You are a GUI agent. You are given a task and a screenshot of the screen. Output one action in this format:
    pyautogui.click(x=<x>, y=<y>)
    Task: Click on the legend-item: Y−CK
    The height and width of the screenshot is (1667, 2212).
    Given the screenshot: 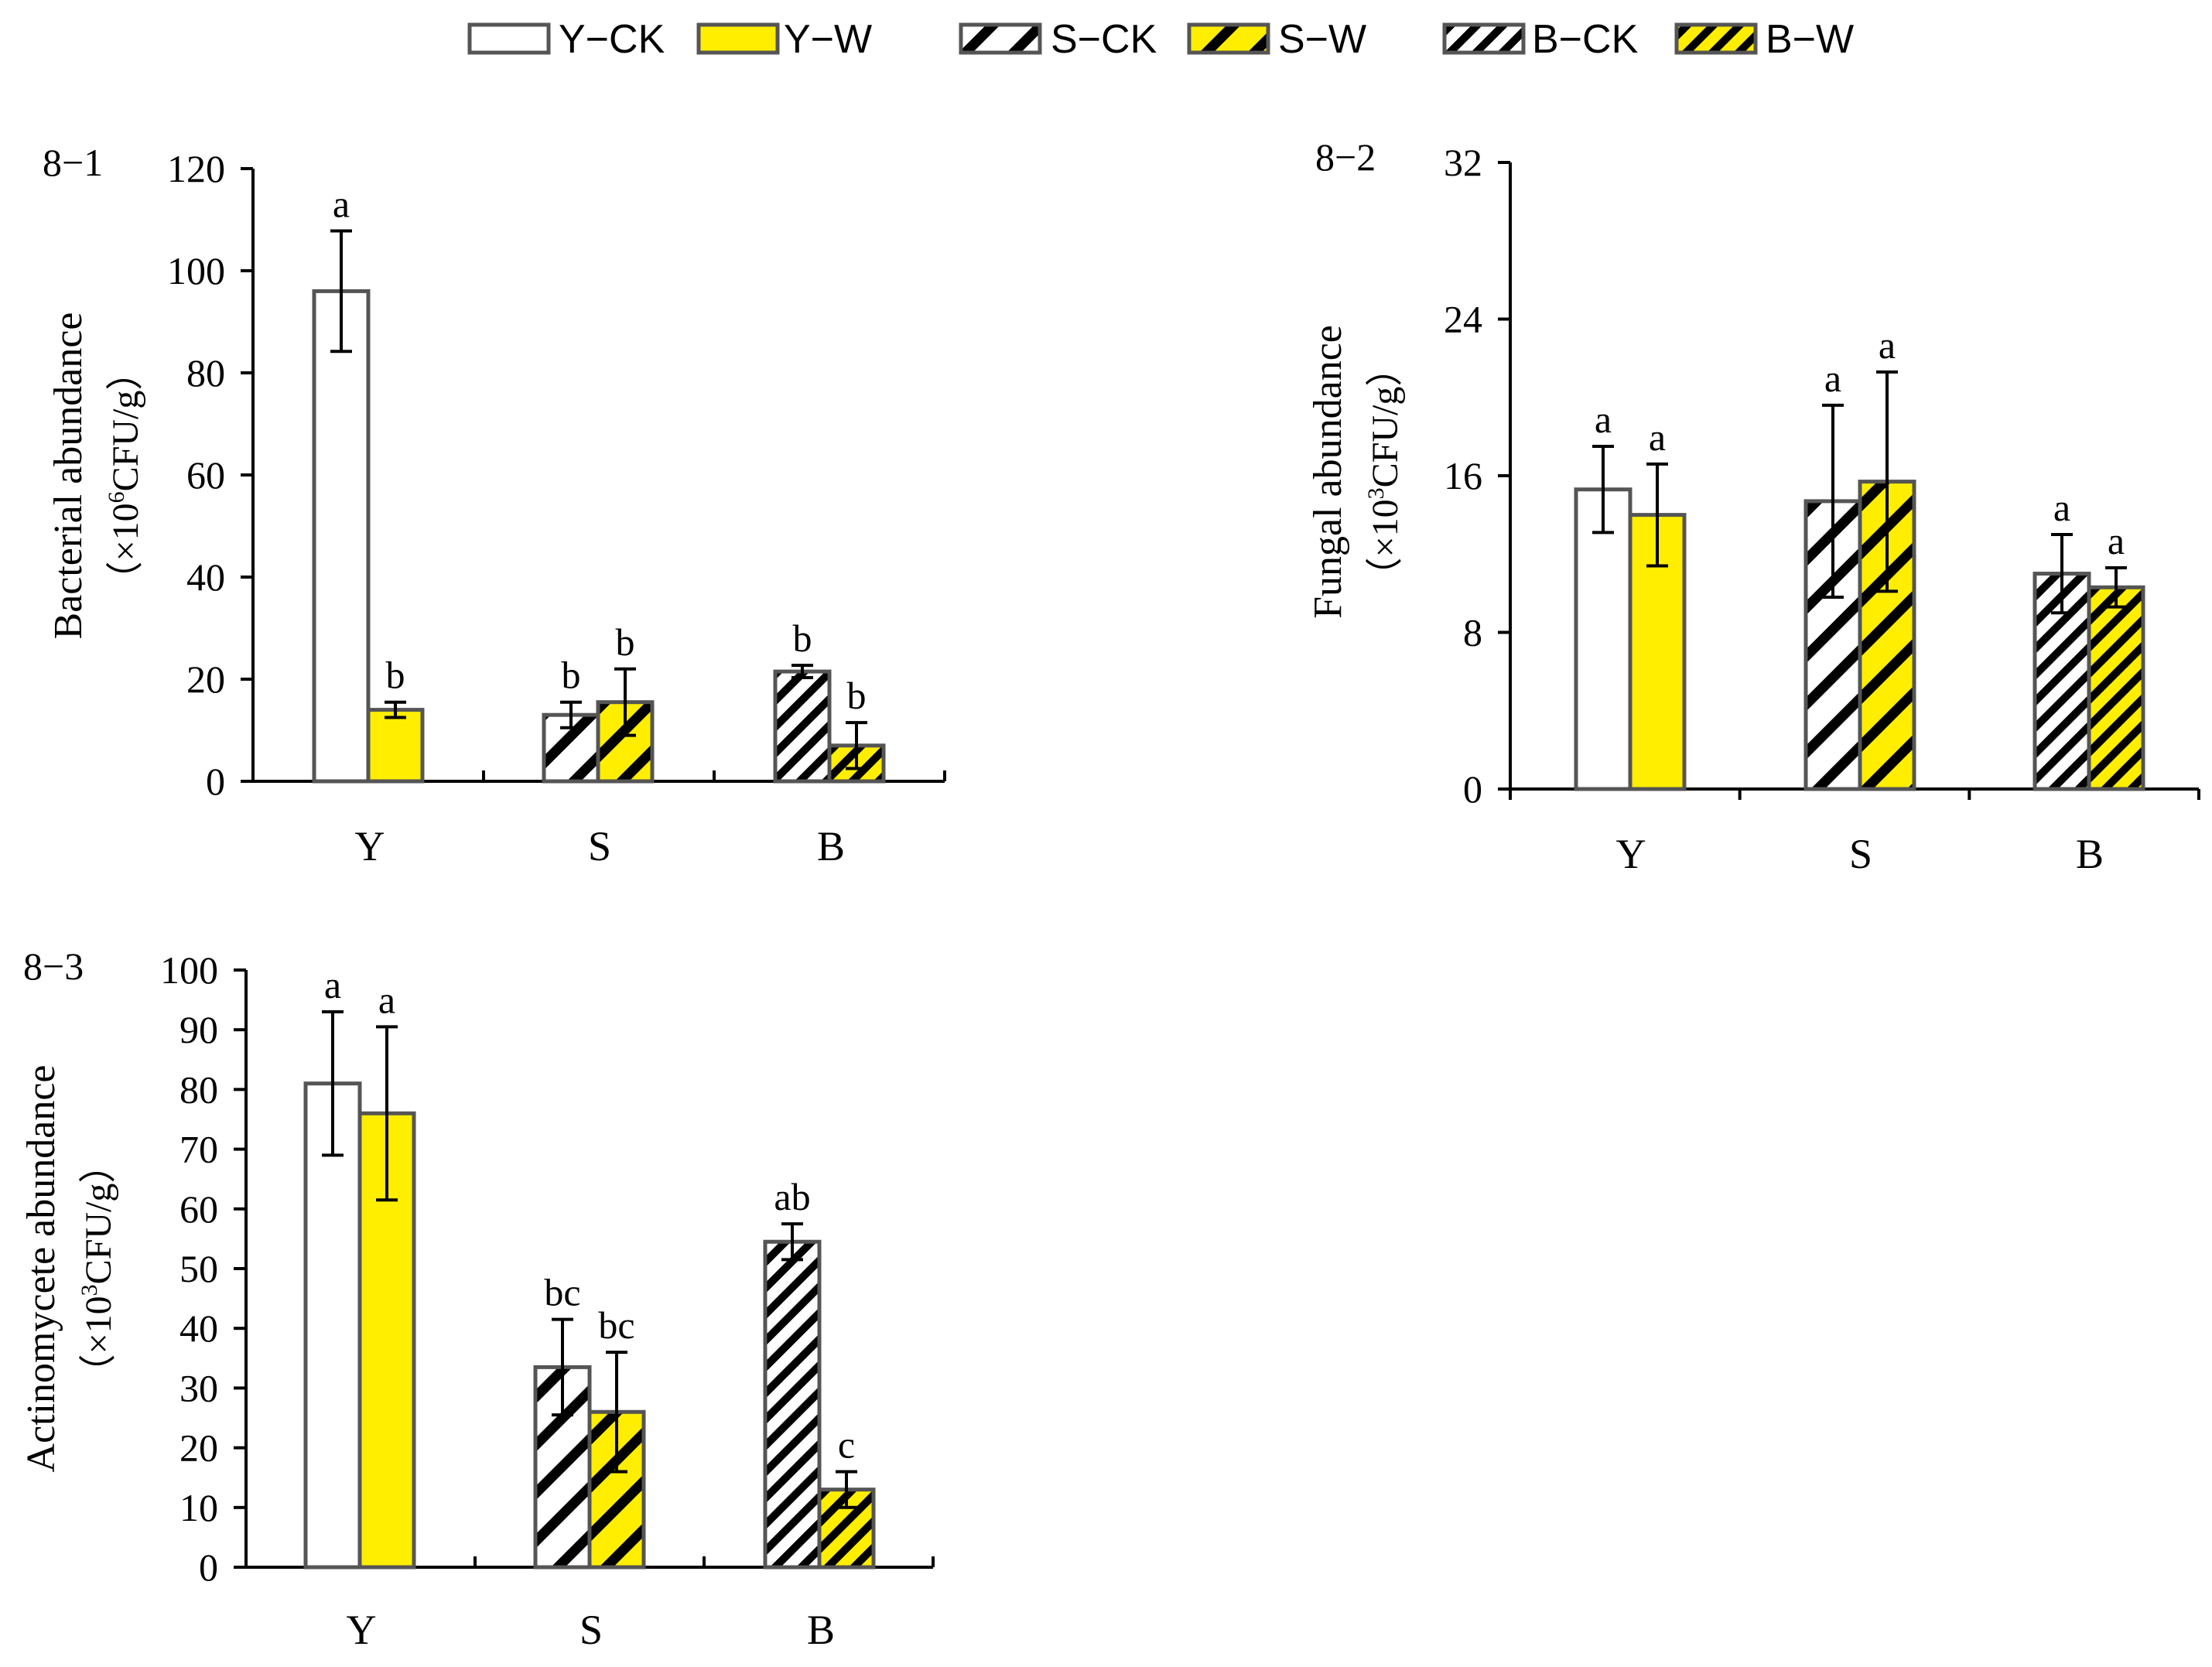 What is the action you would take?
    pyautogui.click(x=566, y=39)
    